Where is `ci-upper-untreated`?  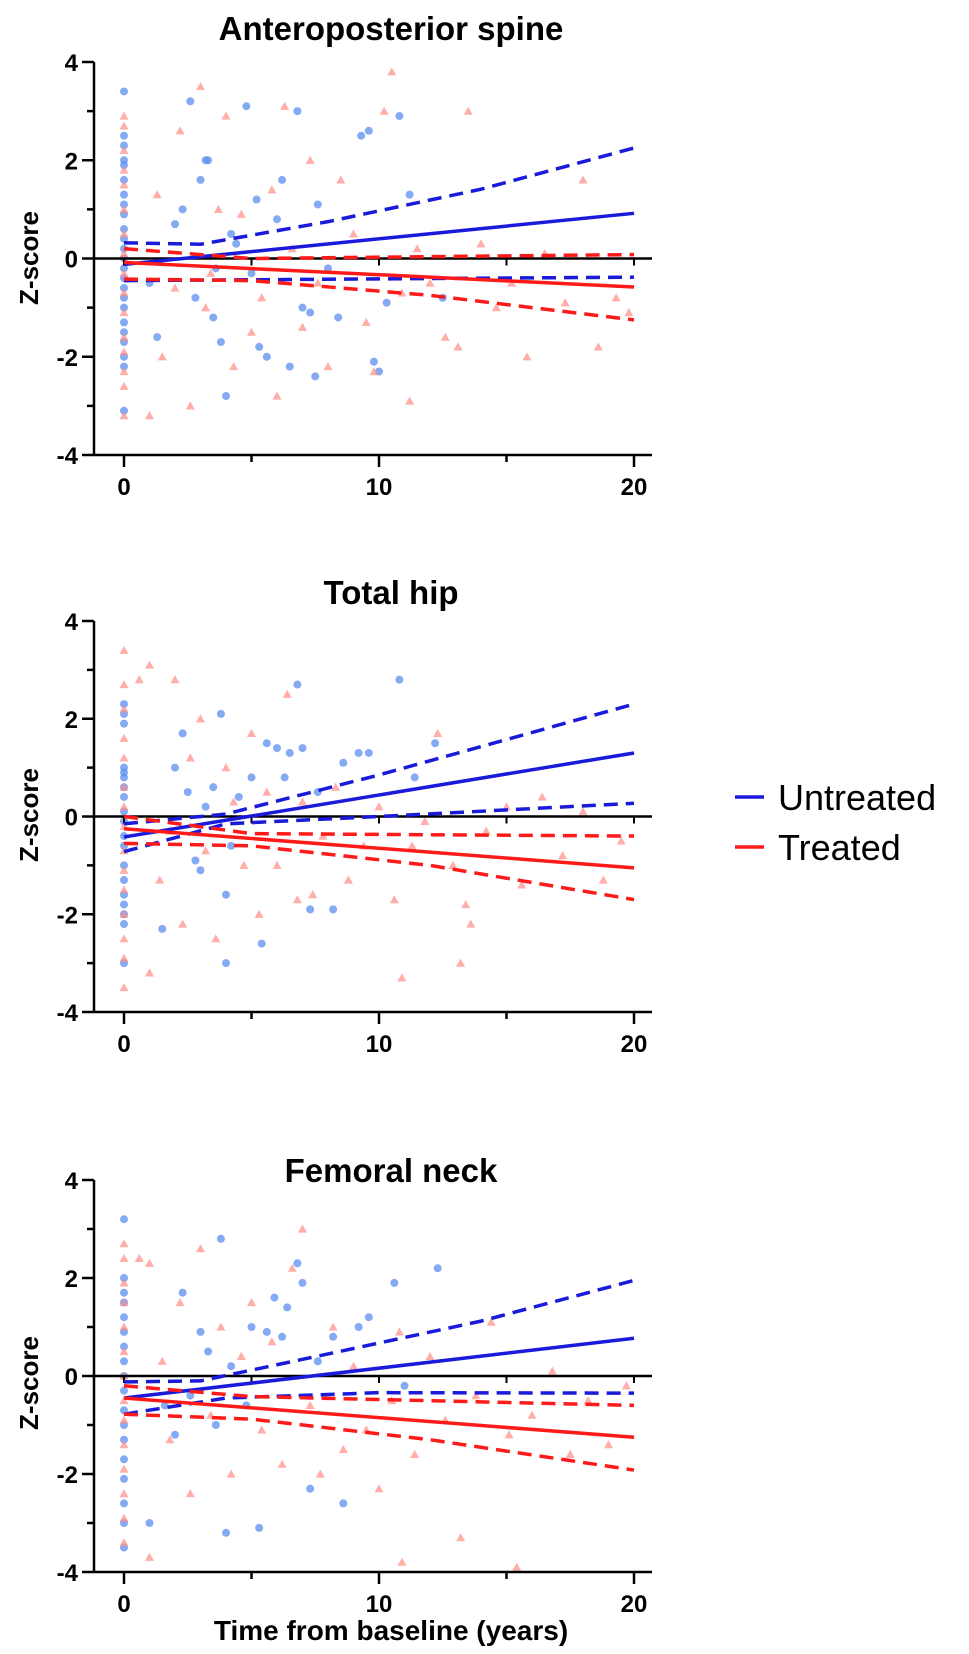 ci-upper-untreated is located at coordinates (379, 1331).